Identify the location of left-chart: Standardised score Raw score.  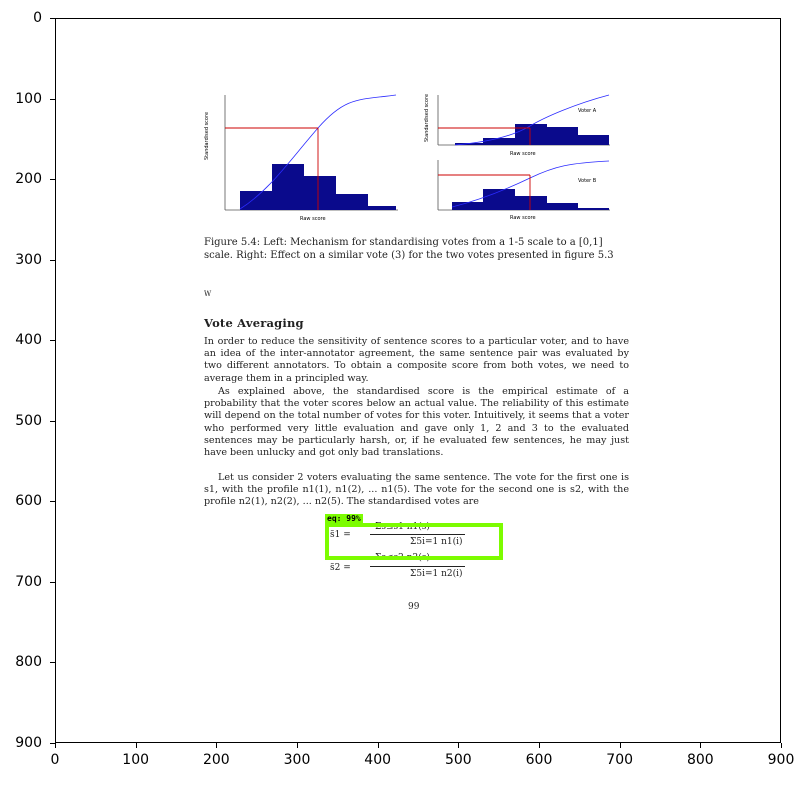
(301, 158).